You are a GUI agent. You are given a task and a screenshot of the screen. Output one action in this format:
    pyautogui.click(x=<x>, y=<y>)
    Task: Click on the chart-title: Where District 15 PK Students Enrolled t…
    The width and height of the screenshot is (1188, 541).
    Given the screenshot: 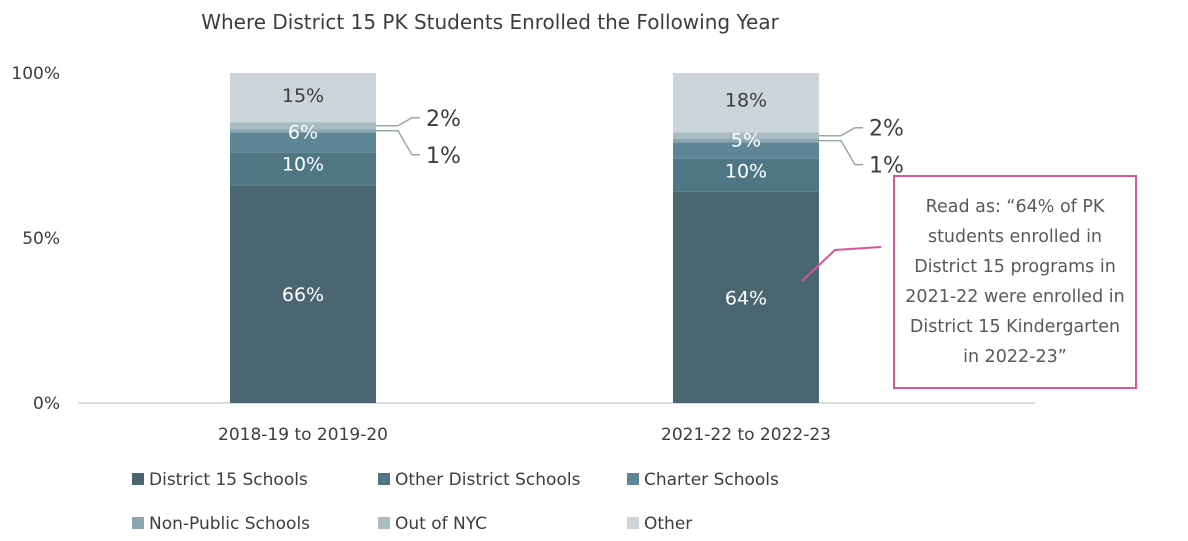 What is the action you would take?
    pyautogui.click(x=490, y=22)
    